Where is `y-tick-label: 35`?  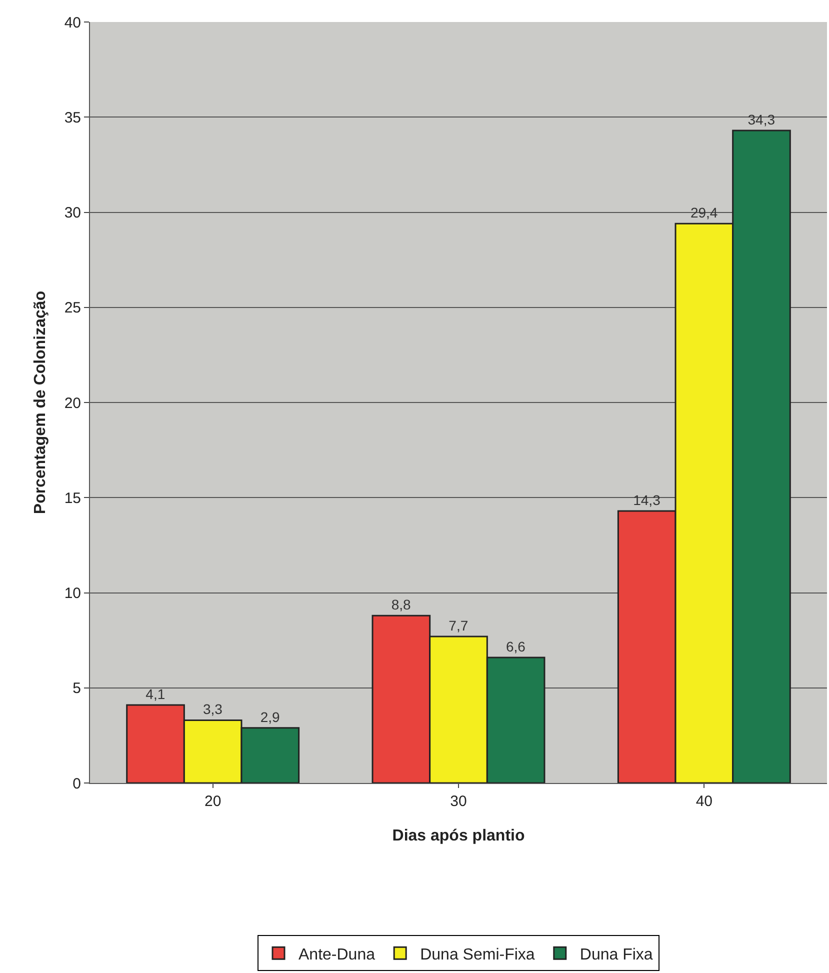 y-tick-label: 35 is located at coordinates (72, 117).